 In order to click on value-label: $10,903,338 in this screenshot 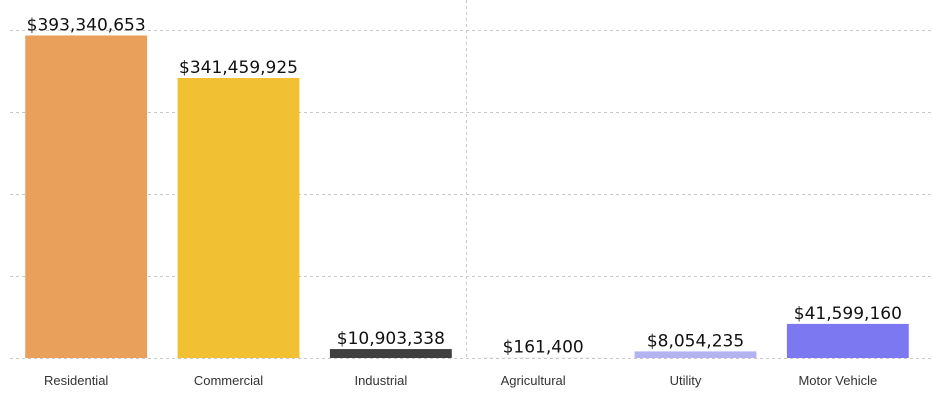, I will do `click(391, 339)`.